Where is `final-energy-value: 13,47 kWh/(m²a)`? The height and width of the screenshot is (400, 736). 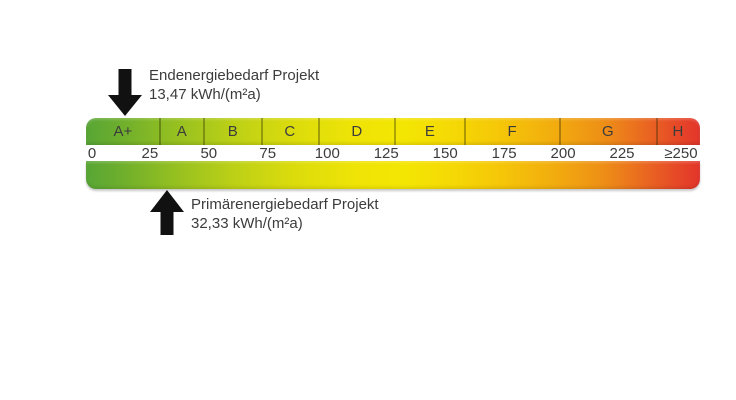 final-energy-value: 13,47 kWh/(m²a) is located at coordinates (205, 94).